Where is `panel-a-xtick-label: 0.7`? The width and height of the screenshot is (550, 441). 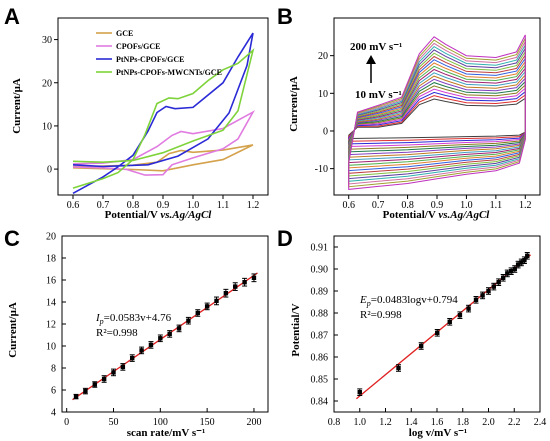 panel-a-xtick-label: 0.7 is located at coordinates (103, 205).